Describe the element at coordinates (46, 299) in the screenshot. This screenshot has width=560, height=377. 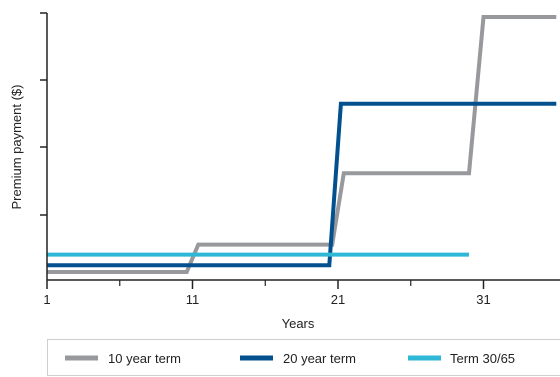
I see `x-tick-label: 1` at that location.